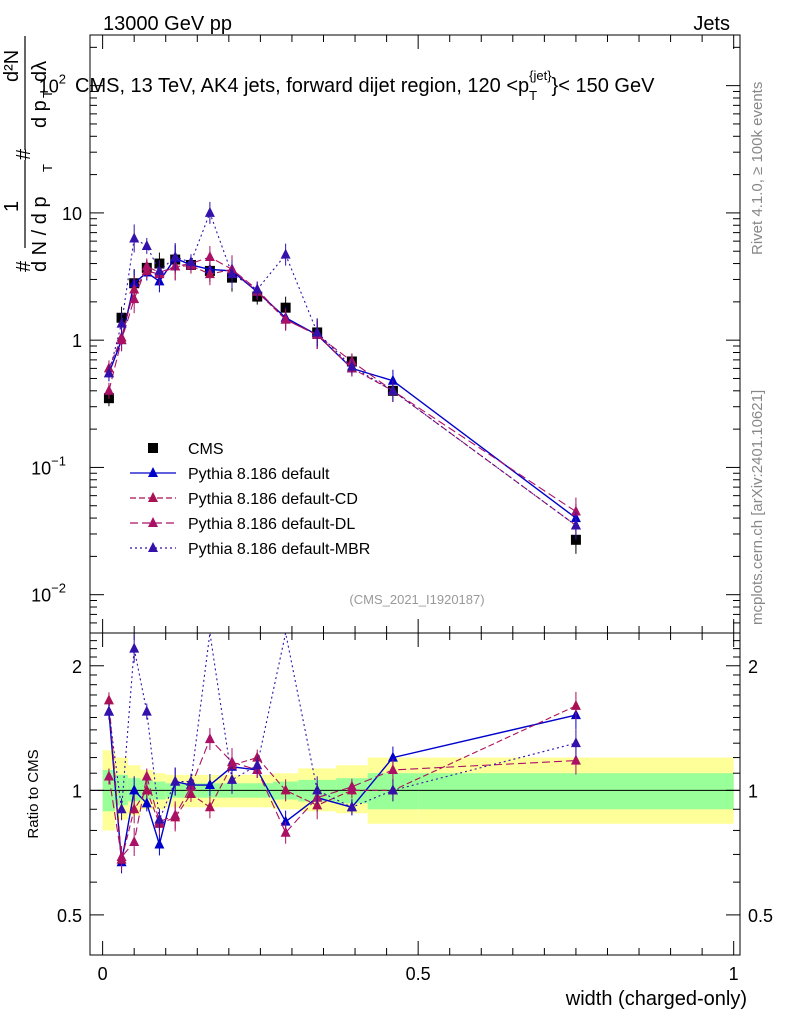 Image resolution: width=786 pixels, height=1024 pixels. What do you see at coordinates (416, 599) in the screenshot?
I see `analysis-id-label: (CMS_2021_I1920187)` at bounding box center [416, 599].